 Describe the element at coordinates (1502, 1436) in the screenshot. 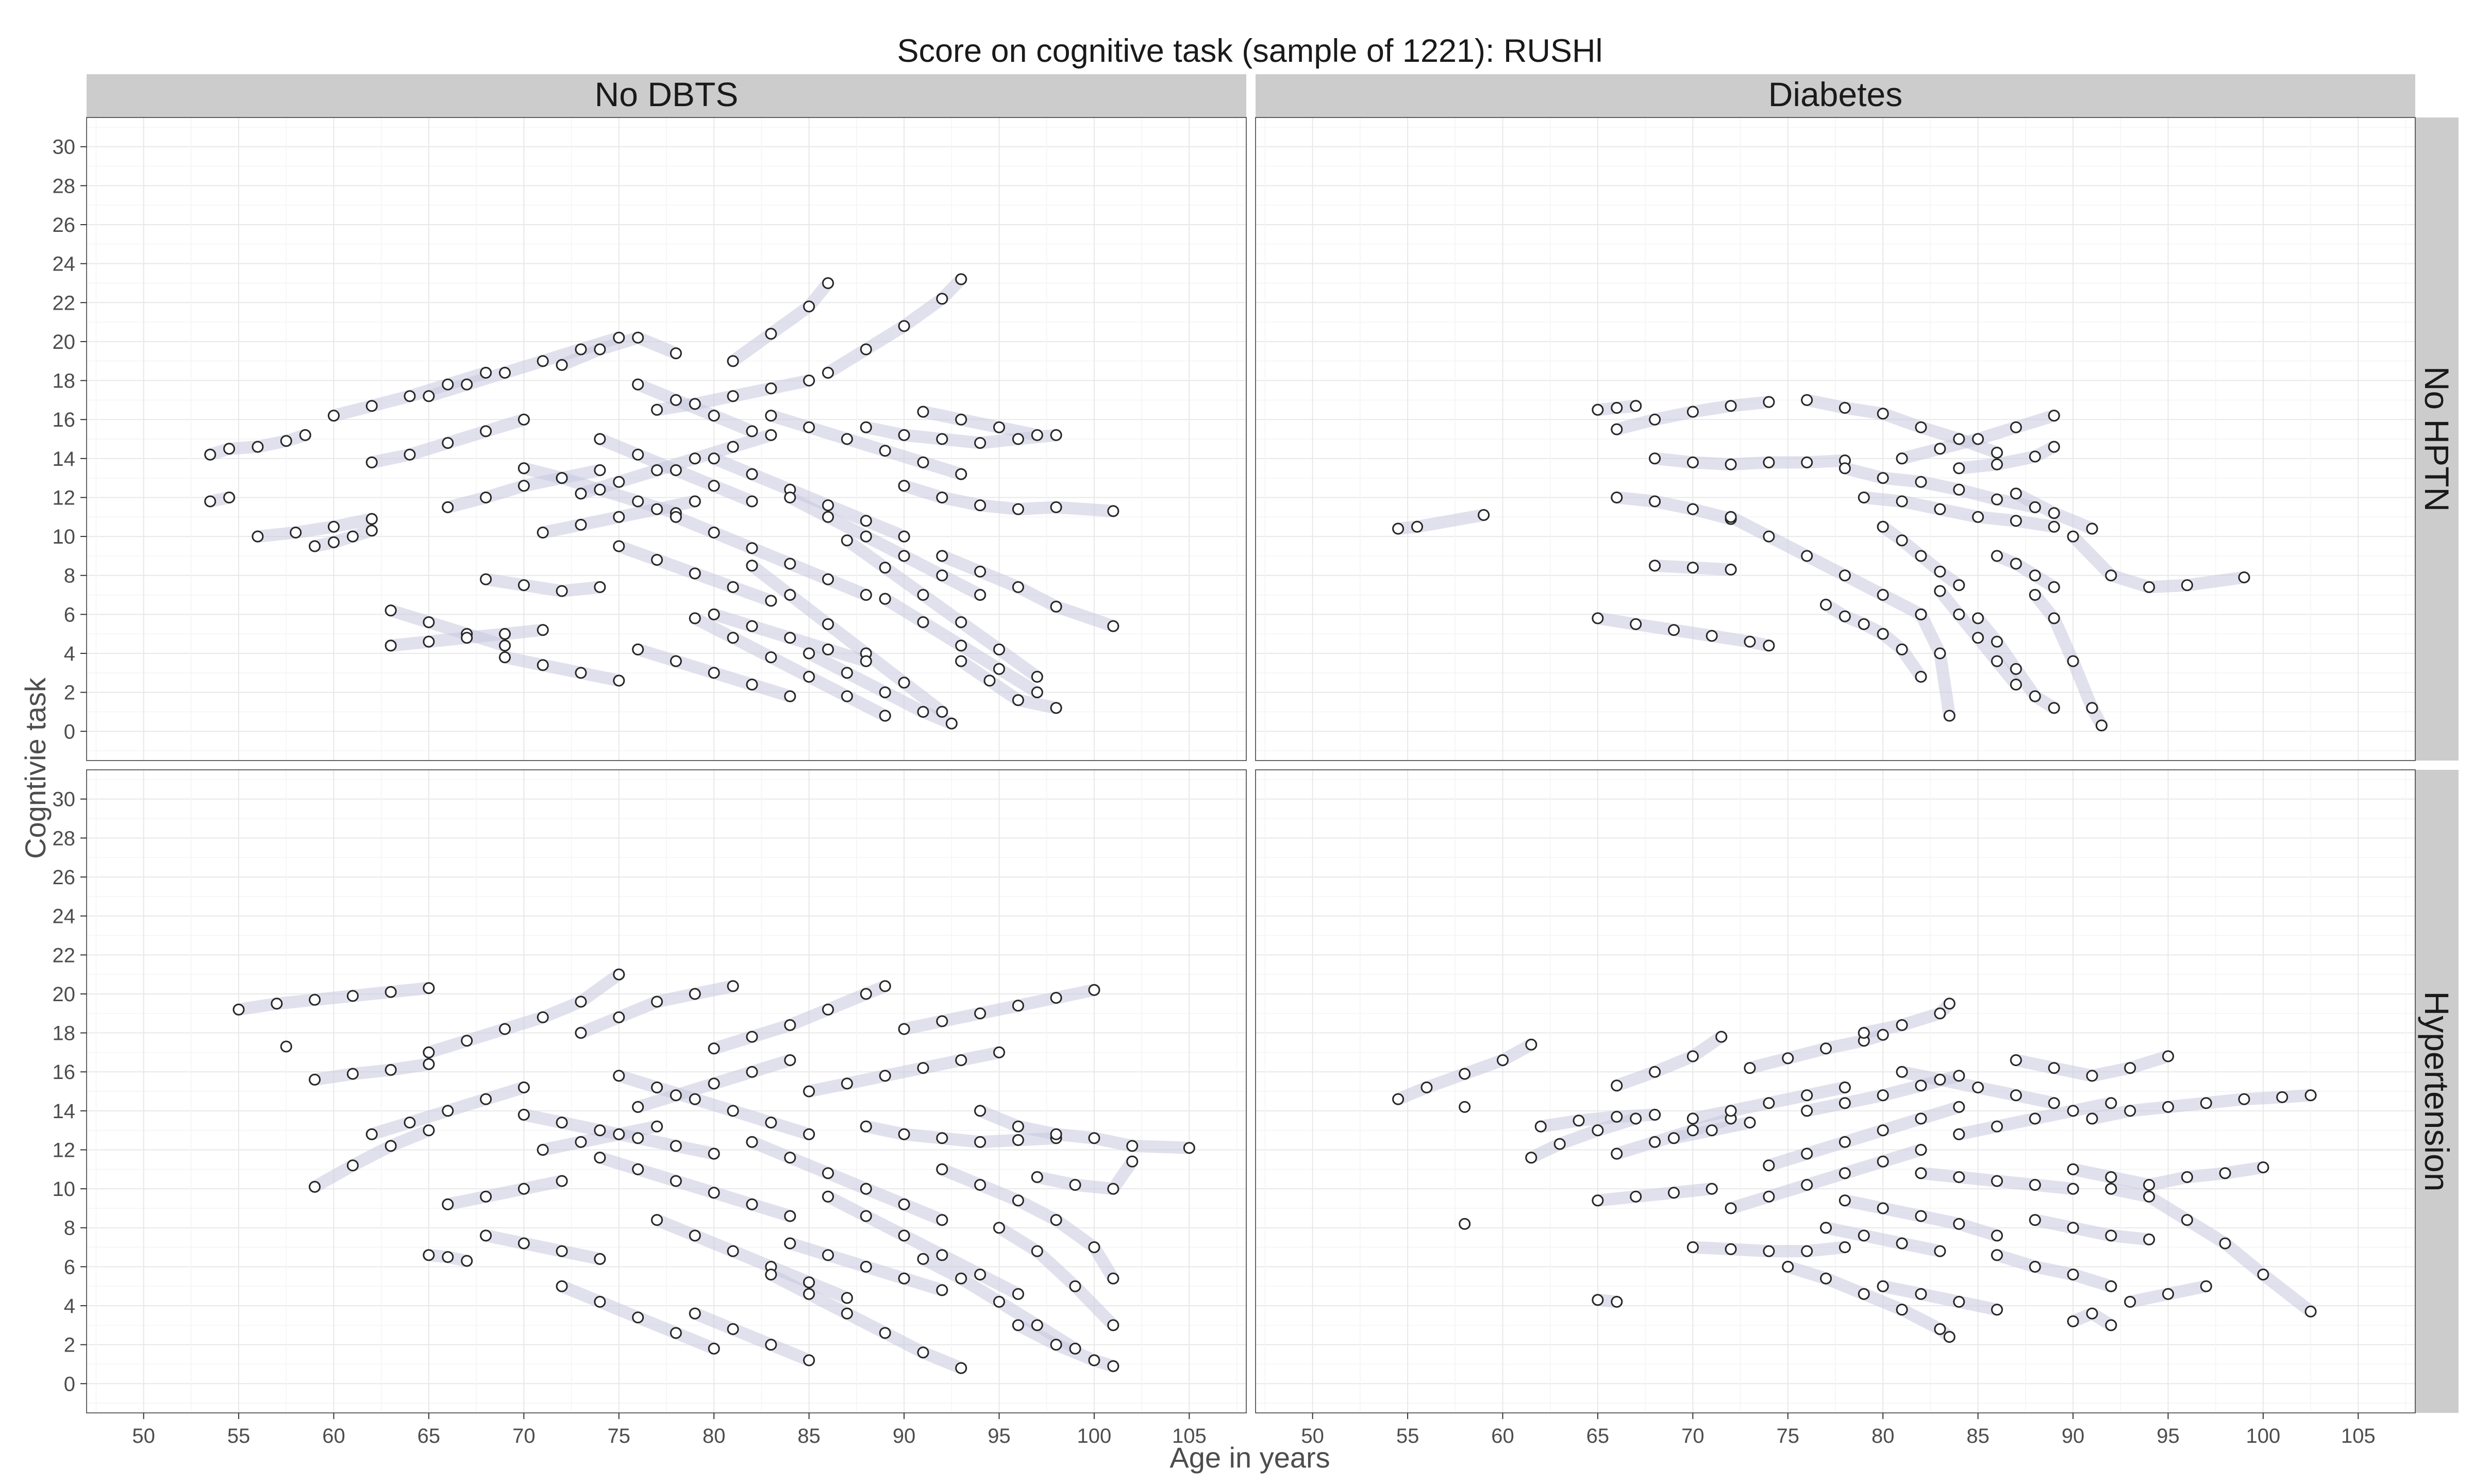

I see `x-tick-label: 60` at that location.